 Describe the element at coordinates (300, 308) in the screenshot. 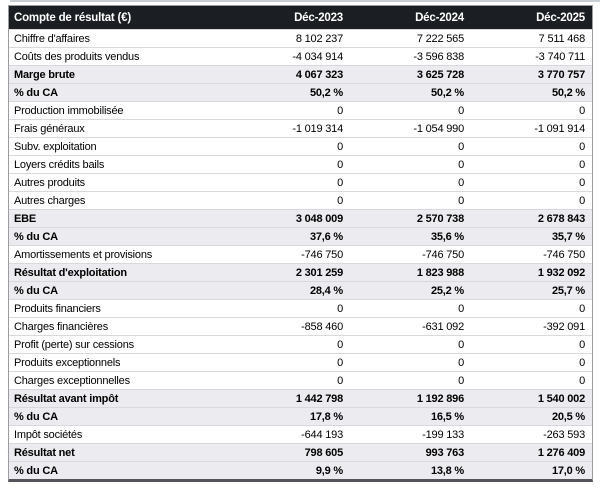

I see `table-row: Produits financiers 0 0 0` at that location.